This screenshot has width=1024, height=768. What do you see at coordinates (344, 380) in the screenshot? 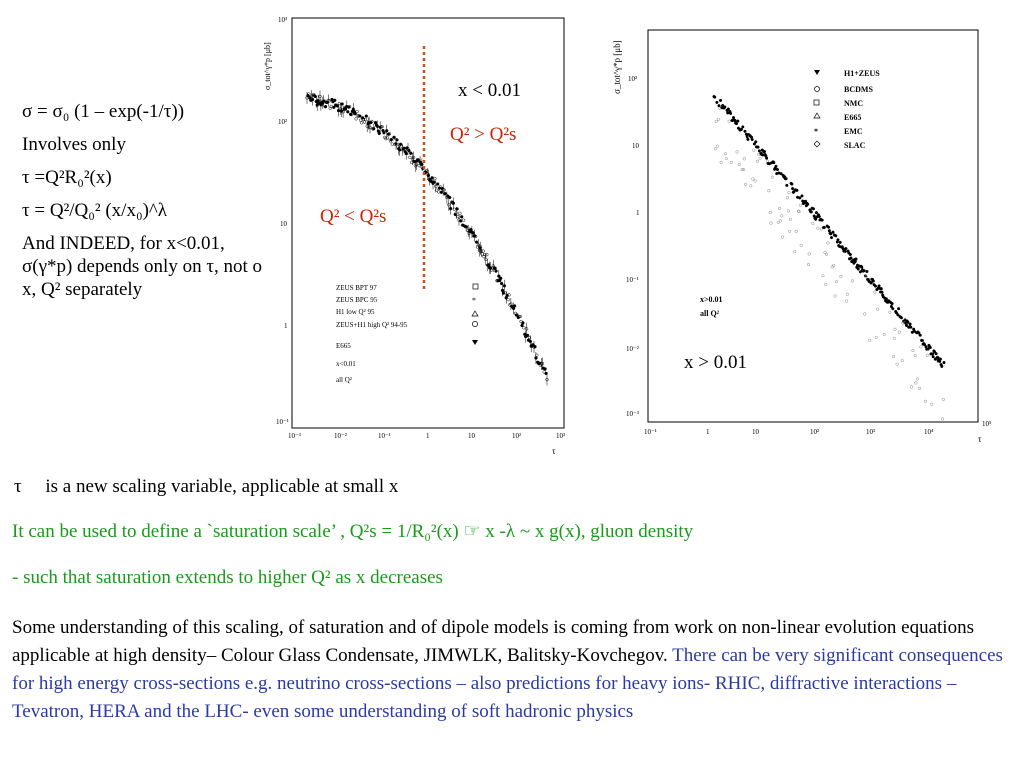
I see `fig1-legend-item: all Q²` at bounding box center [344, 380].